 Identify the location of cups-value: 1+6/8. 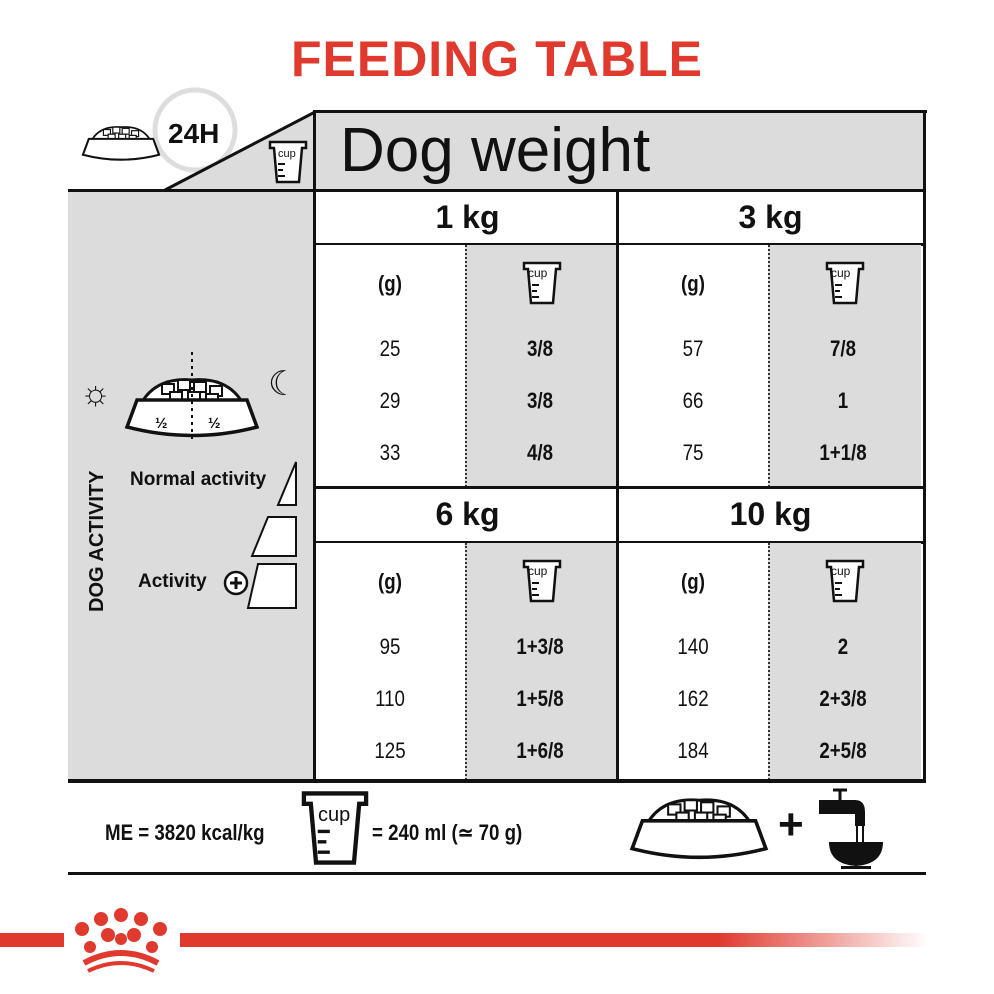
(540, 750).